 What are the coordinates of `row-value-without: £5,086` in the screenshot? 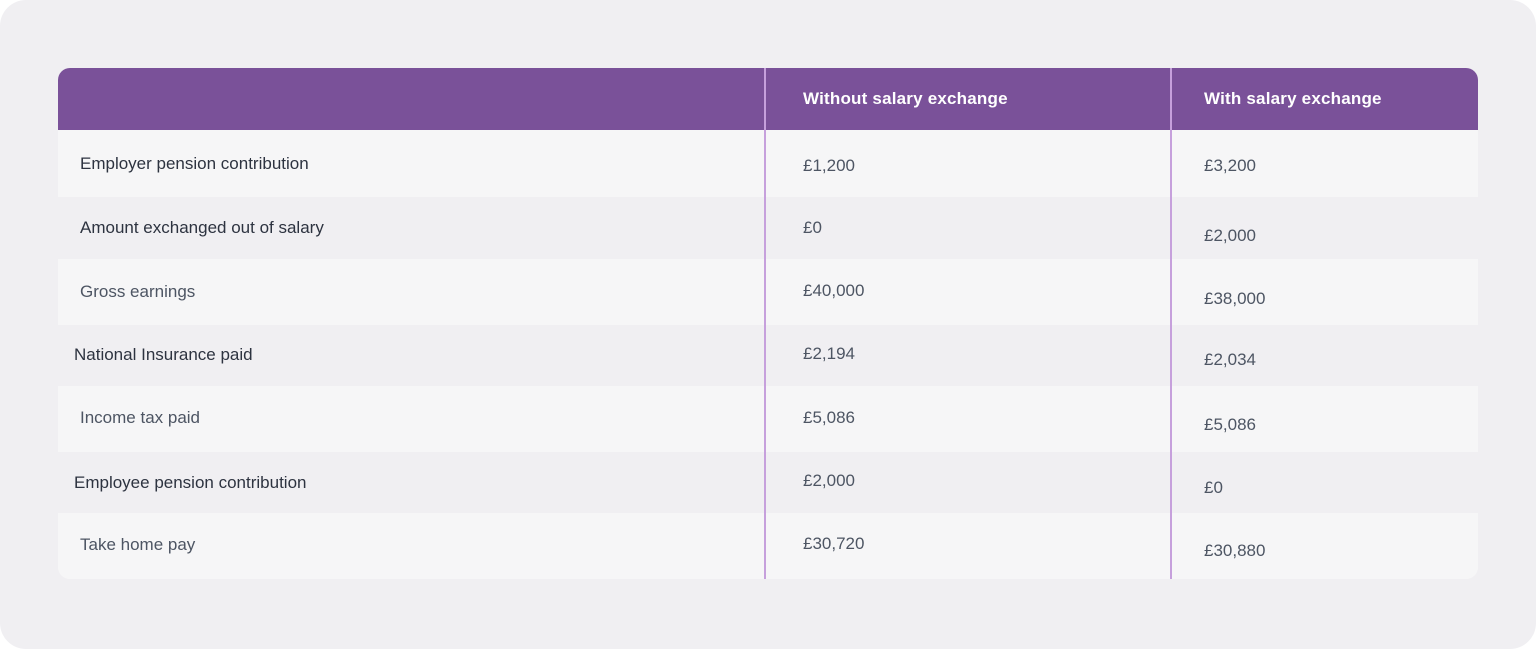 It's located at (829, 417).